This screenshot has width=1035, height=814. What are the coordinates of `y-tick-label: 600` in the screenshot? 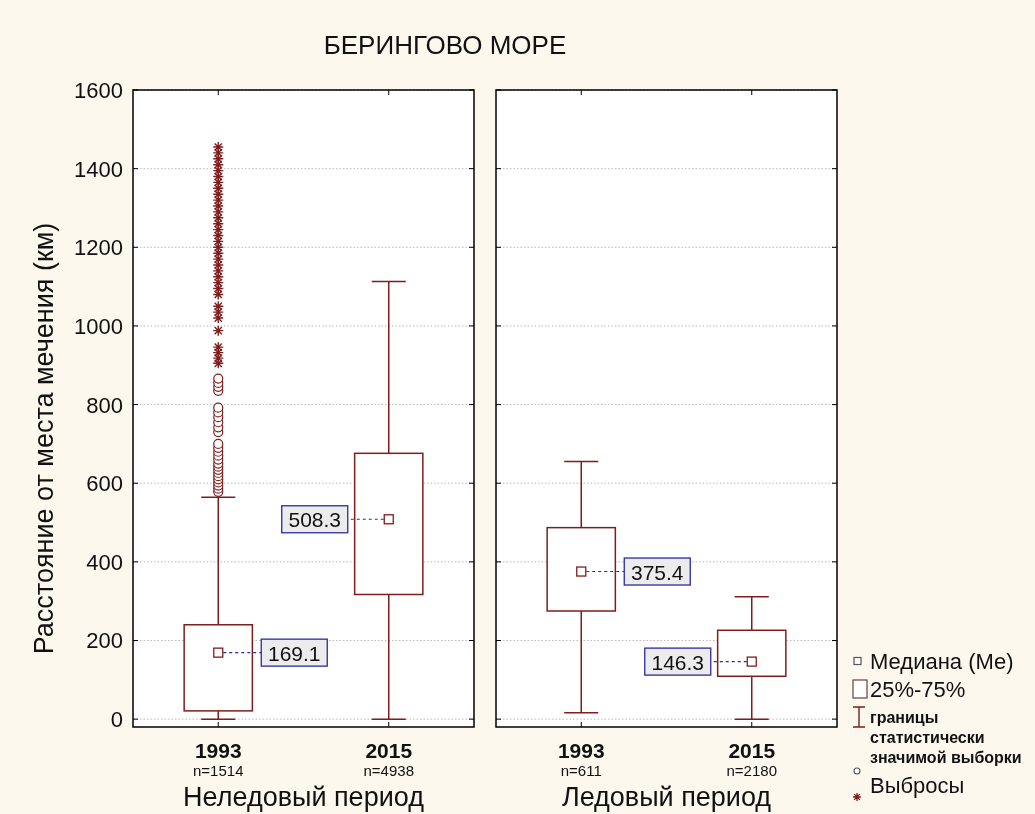 It's located at (104, 483).